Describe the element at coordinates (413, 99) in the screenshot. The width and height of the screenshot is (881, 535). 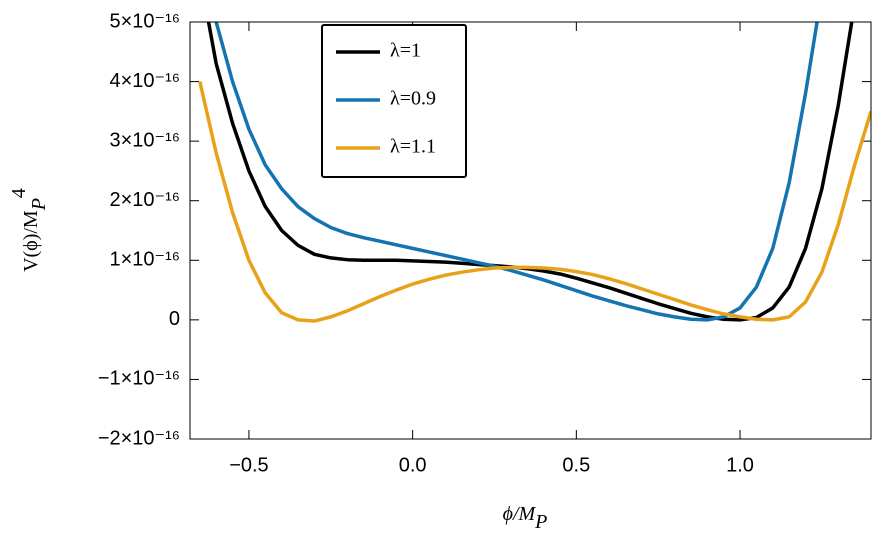
I see `legend-label: λ=0.9` at that location.